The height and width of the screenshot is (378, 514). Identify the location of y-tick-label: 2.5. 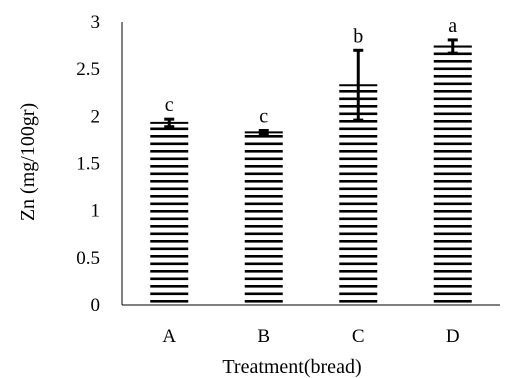
(88, 69).